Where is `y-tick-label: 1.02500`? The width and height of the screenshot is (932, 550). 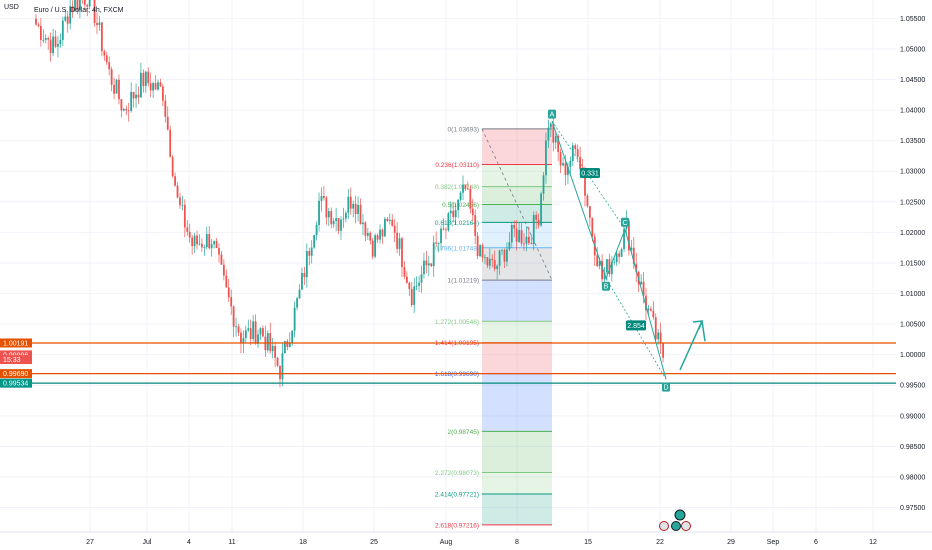
y-tick-label: 1.02500 is located at coordinates (912, 202).